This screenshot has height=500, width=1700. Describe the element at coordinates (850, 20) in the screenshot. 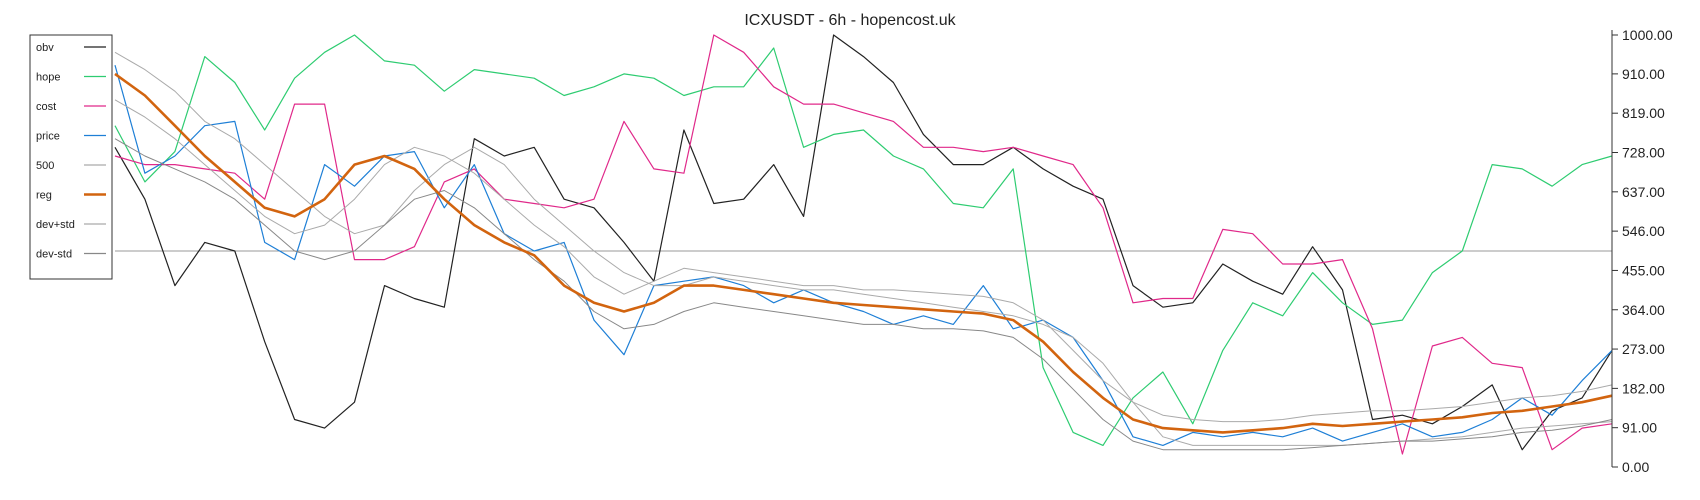

I see `chart-title: ICXUSDT - 6h - hopencost.uk` at that location.